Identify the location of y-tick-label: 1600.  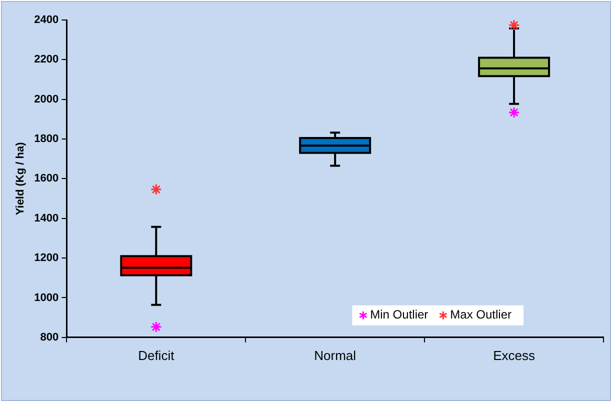
(46, 178).